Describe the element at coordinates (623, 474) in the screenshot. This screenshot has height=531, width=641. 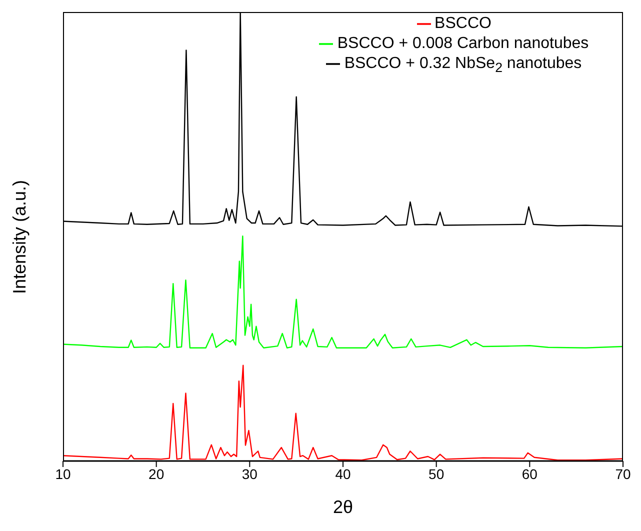
I see `x-tick-label: 70` at that location.